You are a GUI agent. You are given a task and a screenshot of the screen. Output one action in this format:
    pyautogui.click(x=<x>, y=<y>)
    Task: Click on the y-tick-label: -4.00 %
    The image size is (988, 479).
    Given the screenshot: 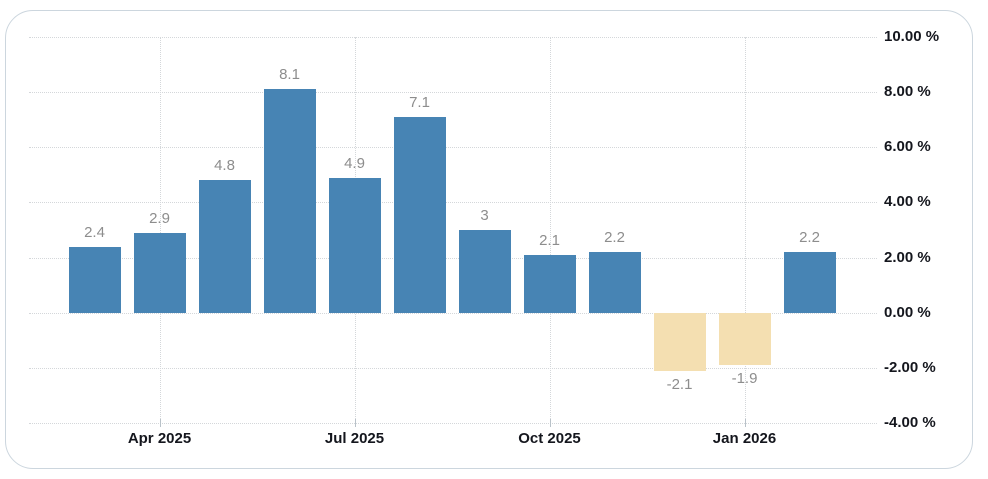 What is the action you would take?
    pyautogui.click(x=910, y=423)
    